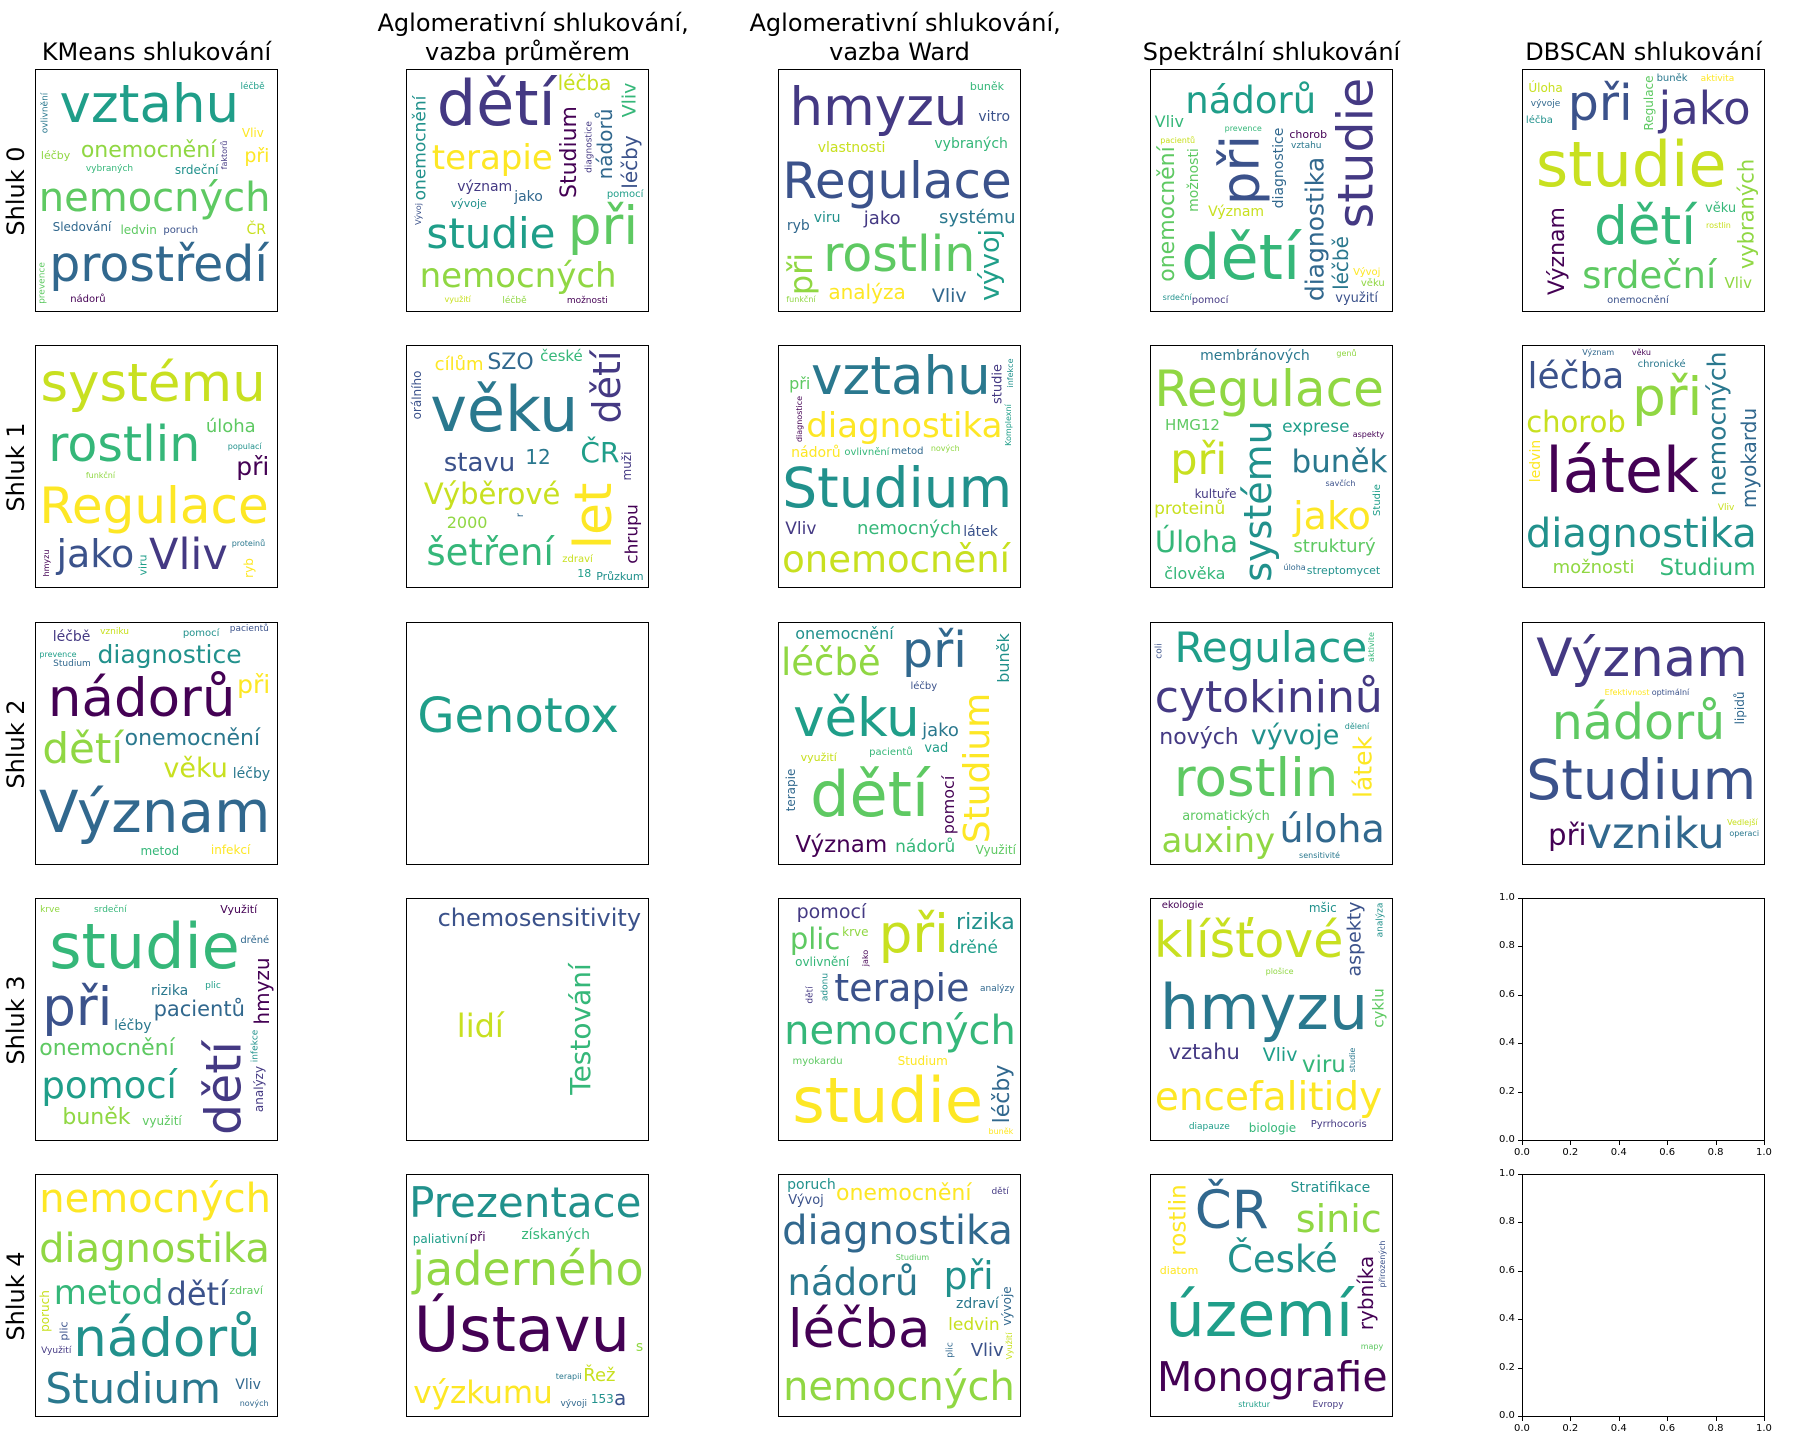 The height and width of the screenshot is (1440, 1800). I want to click on cloud-word: funkční, so click(801, 300).